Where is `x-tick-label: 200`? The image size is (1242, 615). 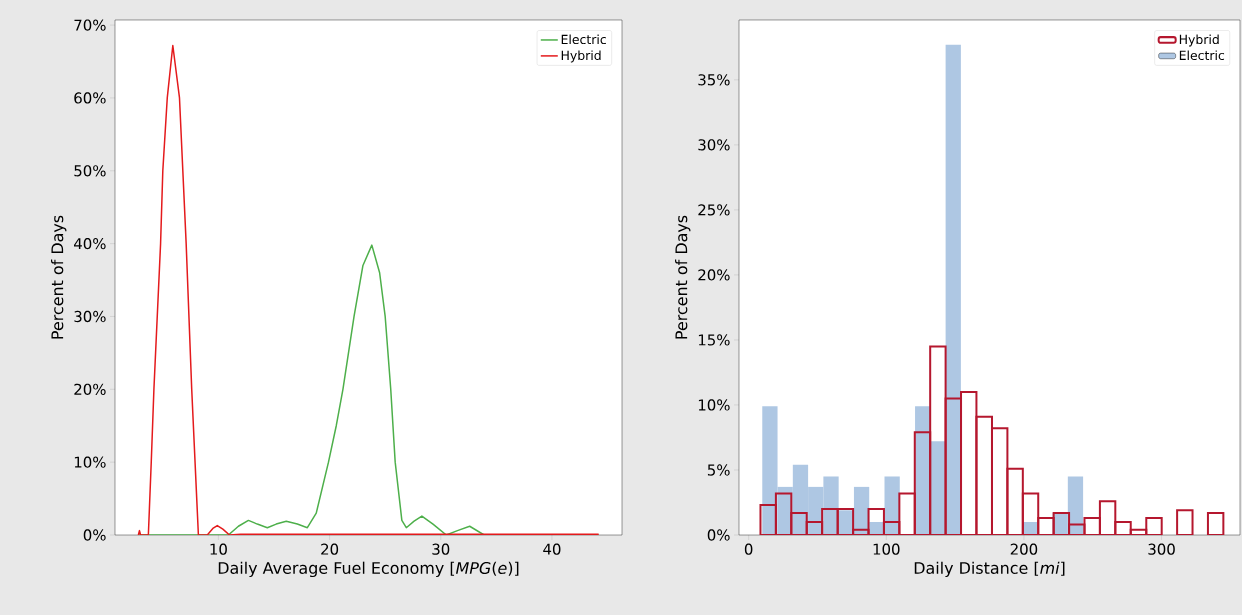 x-tick-label: 200 is located at coordinates (1024, 549).